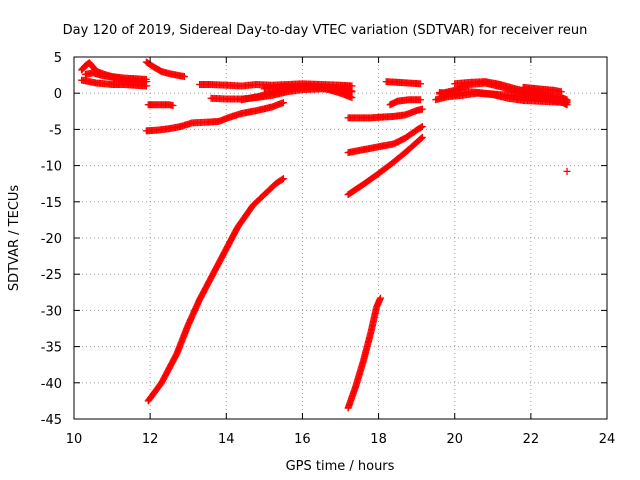  What do you see at coordinates (58, 94) in the screenshot?
I see `y-tick-label: 0` at bounding box center [58, 94].